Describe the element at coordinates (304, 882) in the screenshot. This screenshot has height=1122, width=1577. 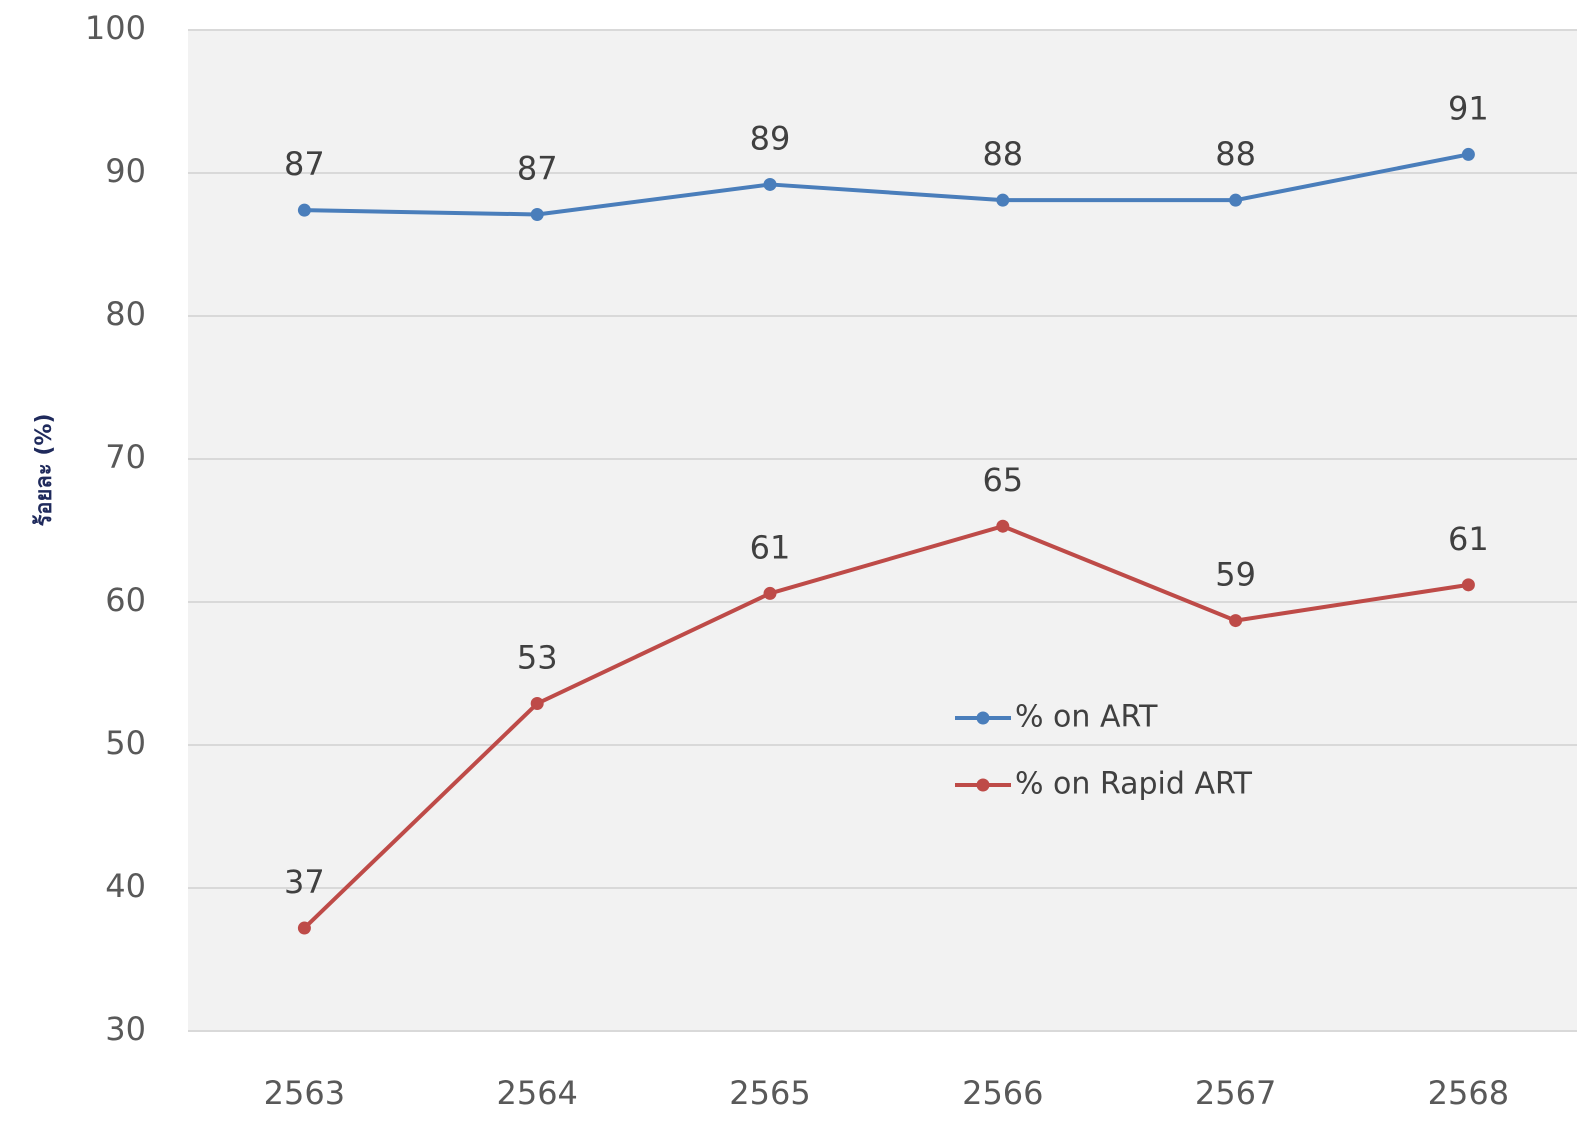
I see `data-label: 37` at that location.